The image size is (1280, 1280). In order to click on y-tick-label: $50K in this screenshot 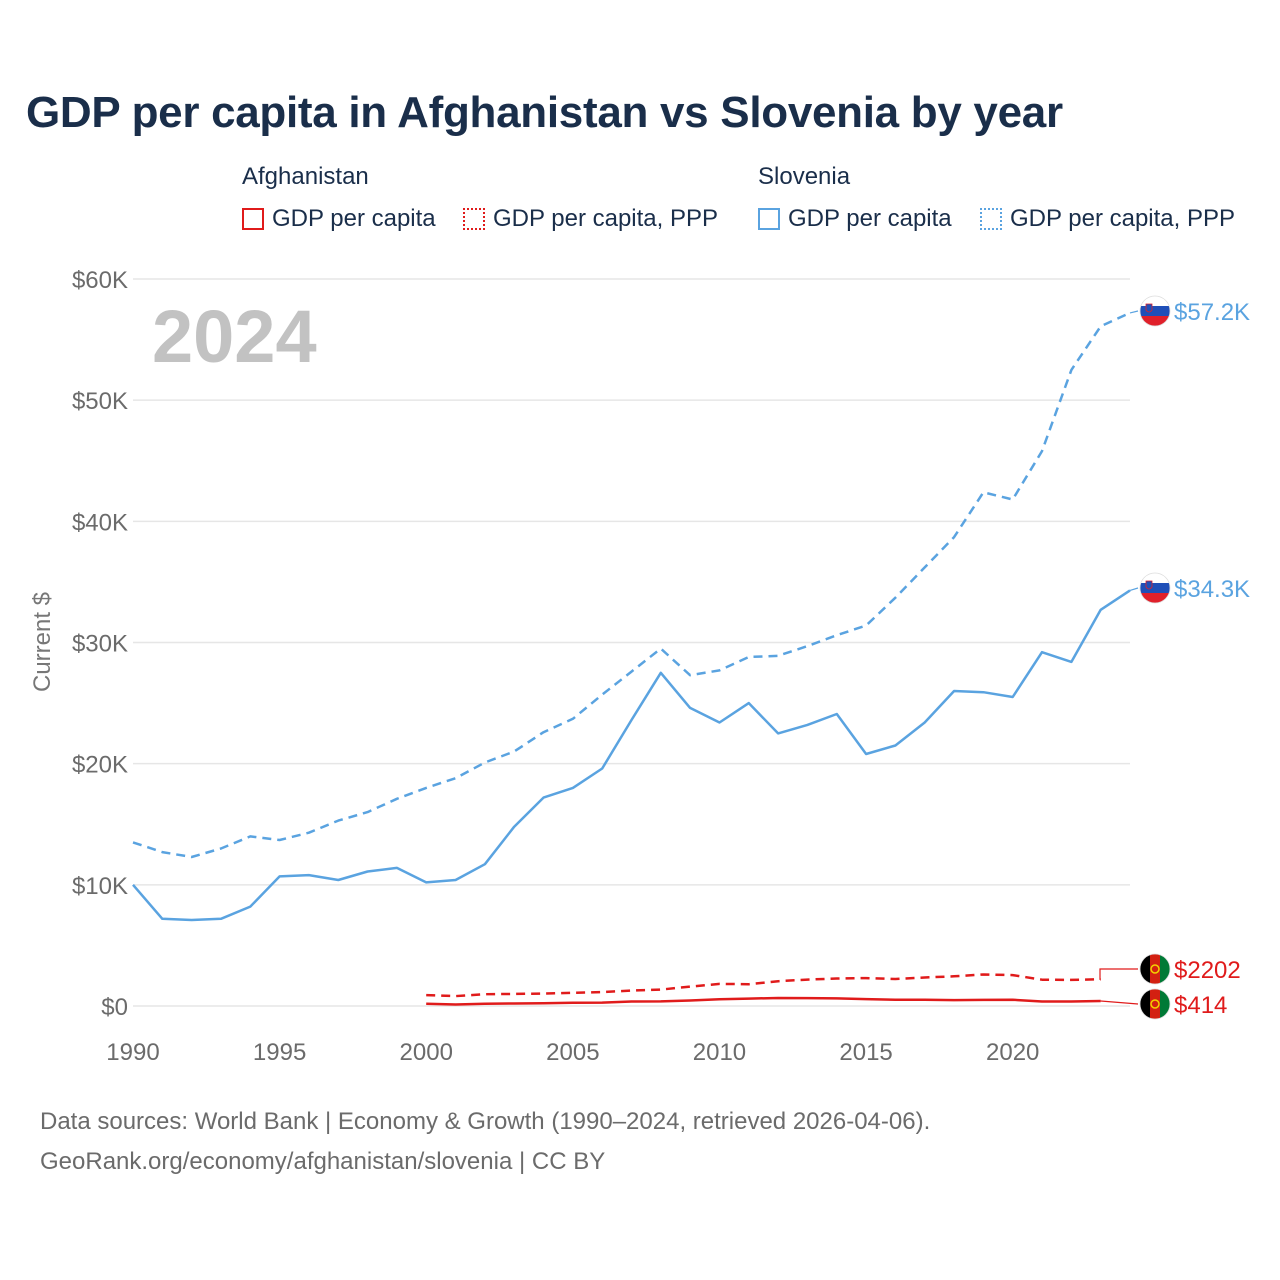, I will do `click(100, 401)`.